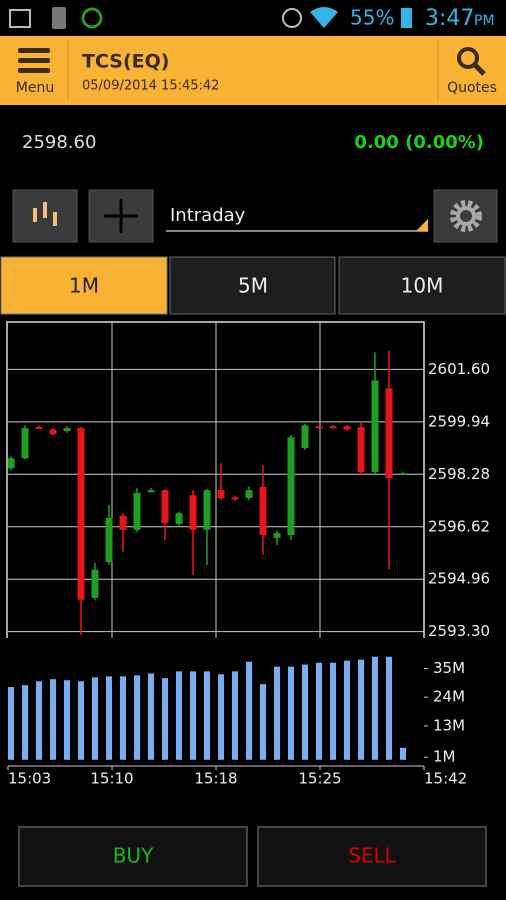 The image size is (506, 900). I want to click on phone-icon, so click(59, 18).